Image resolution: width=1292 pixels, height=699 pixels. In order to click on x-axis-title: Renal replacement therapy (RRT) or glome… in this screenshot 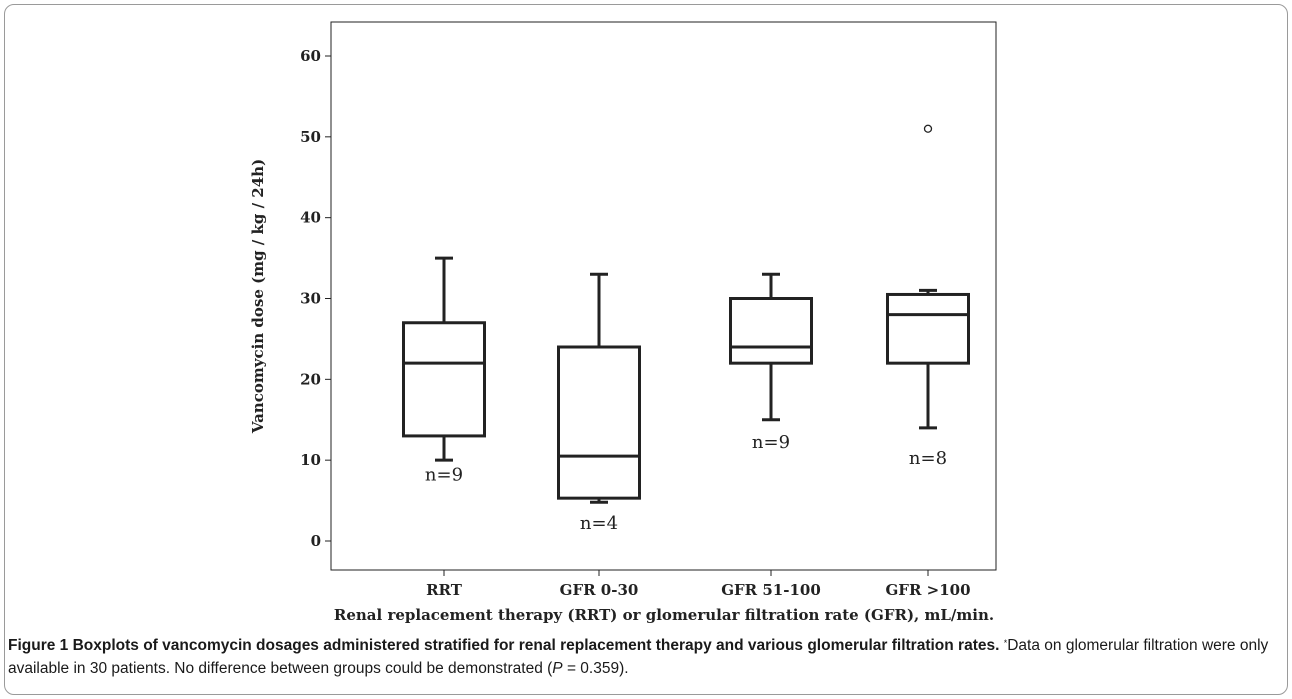, I will do `click(664, 615)`.